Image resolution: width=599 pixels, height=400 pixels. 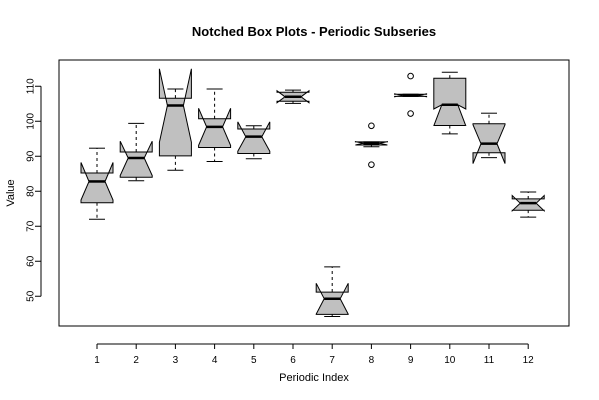 I want to click on x-tick-label: 5, so click(x=254, y=360).